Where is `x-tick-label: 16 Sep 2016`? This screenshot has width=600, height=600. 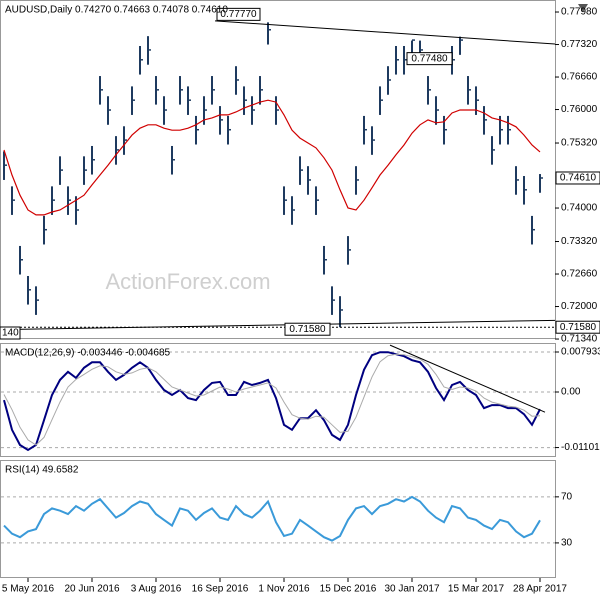
x-tick-label: 16 Sep 2016 is located at coordinates (220, 589).